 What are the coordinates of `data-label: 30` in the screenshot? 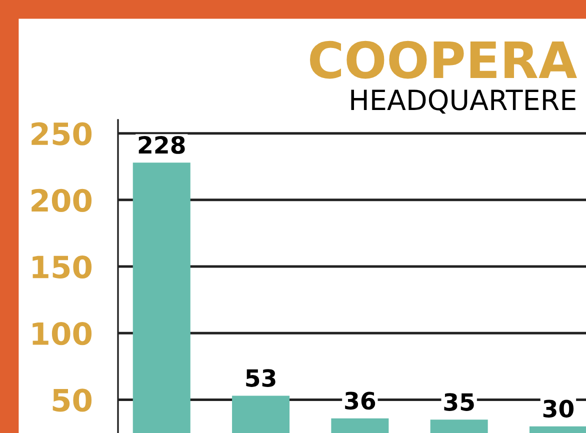 It's located at (558, 409).